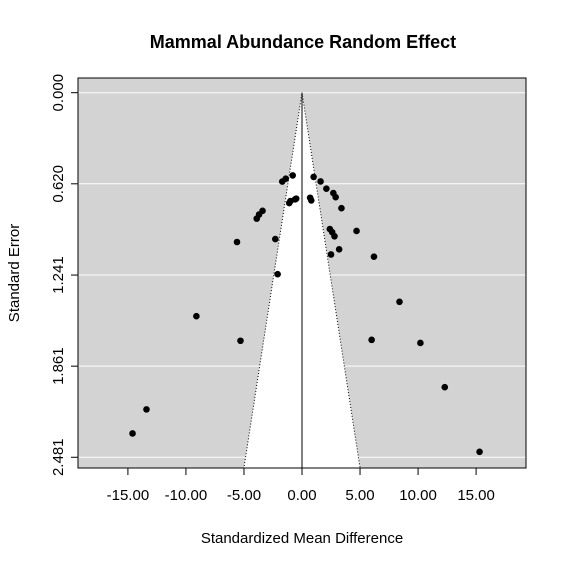 This screenshot has height=567, width=568. Describe the element at coordinates (476, 495) in the screenshot. I see `x-tick-label: 15.00` at that location.